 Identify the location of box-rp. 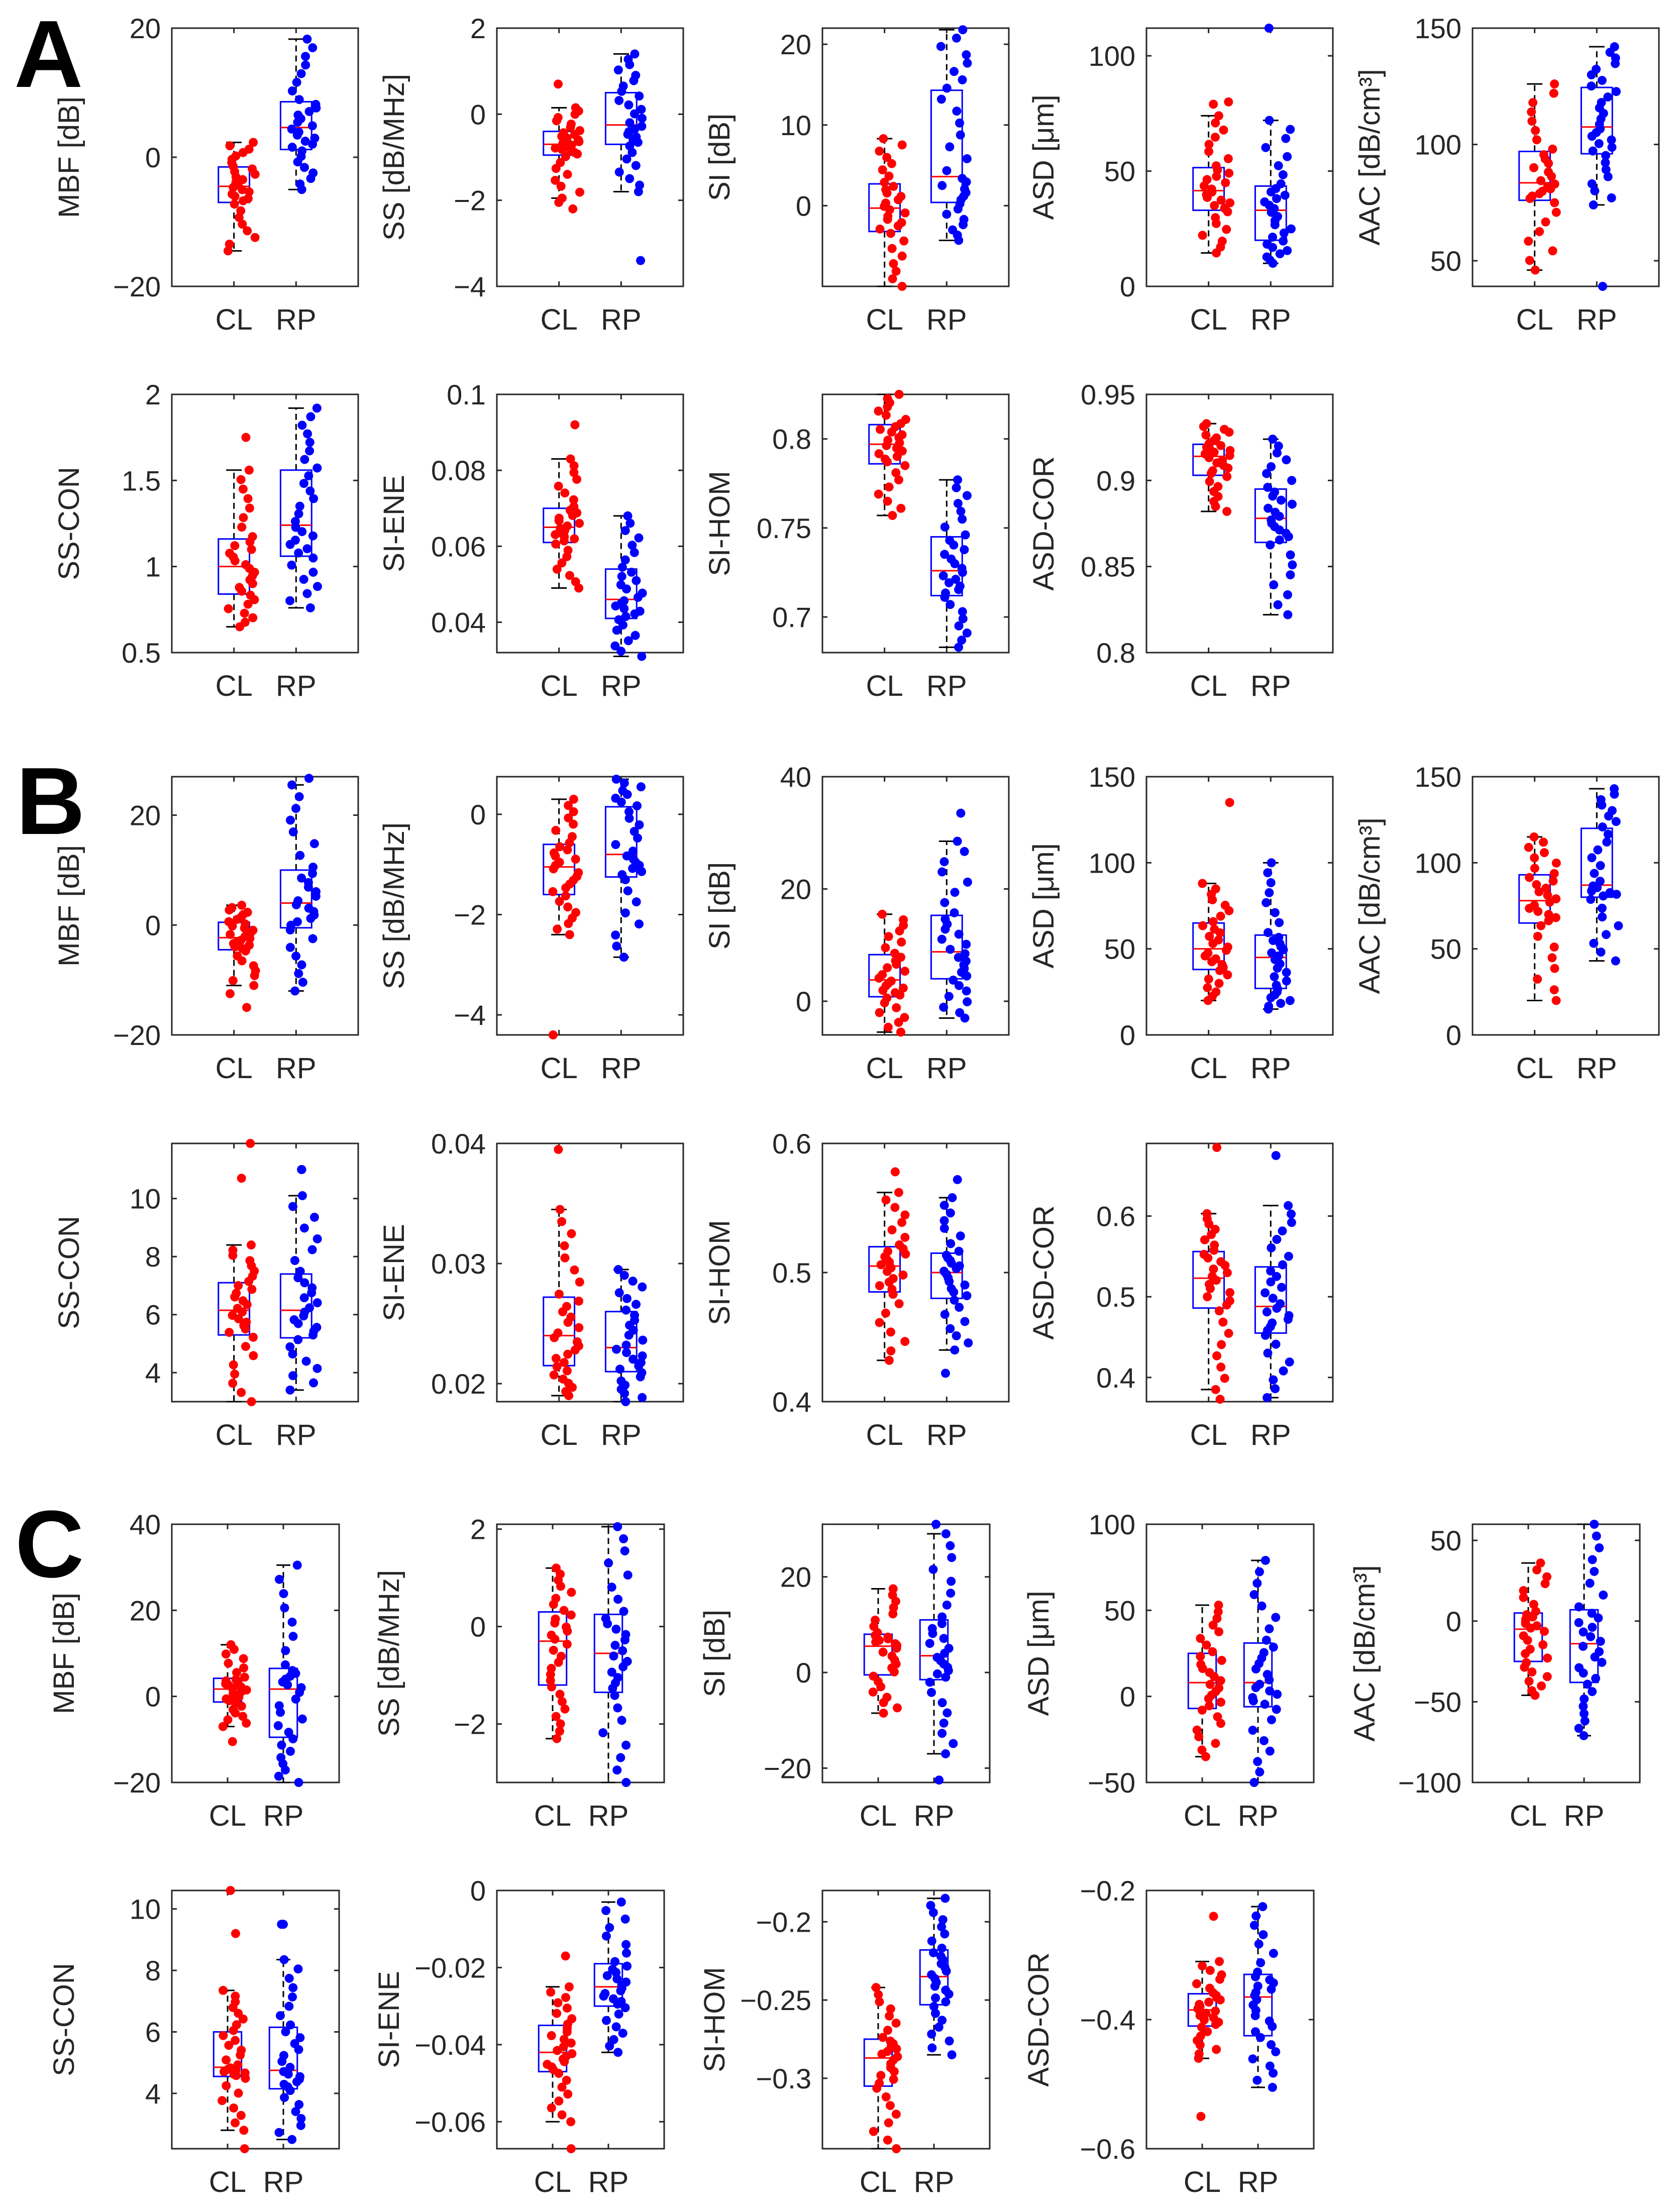
(1600, 166).